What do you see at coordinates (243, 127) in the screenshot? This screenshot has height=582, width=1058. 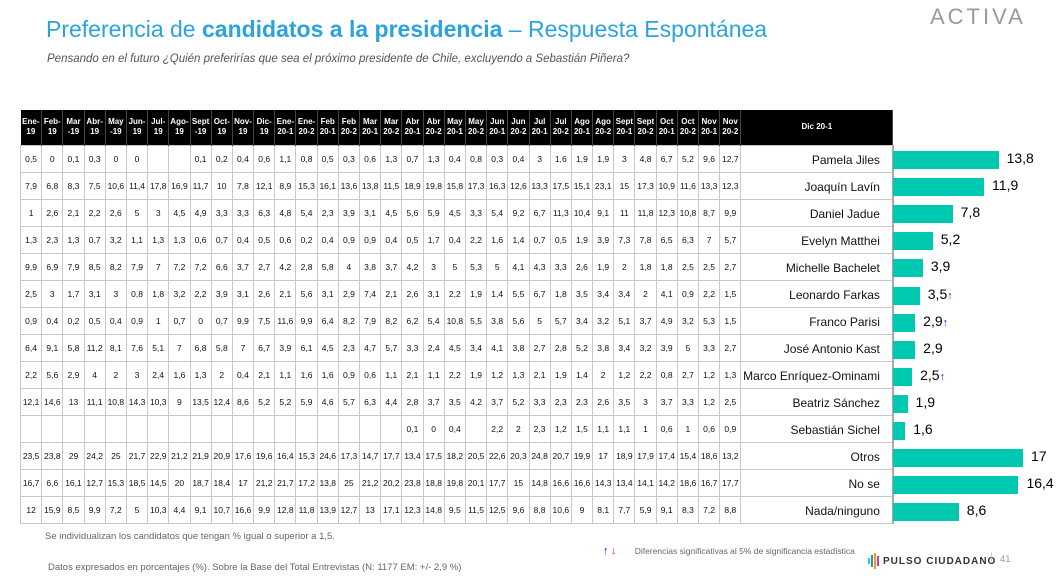 I see `column-header: Nov-19` at bounding box center [243, 127].